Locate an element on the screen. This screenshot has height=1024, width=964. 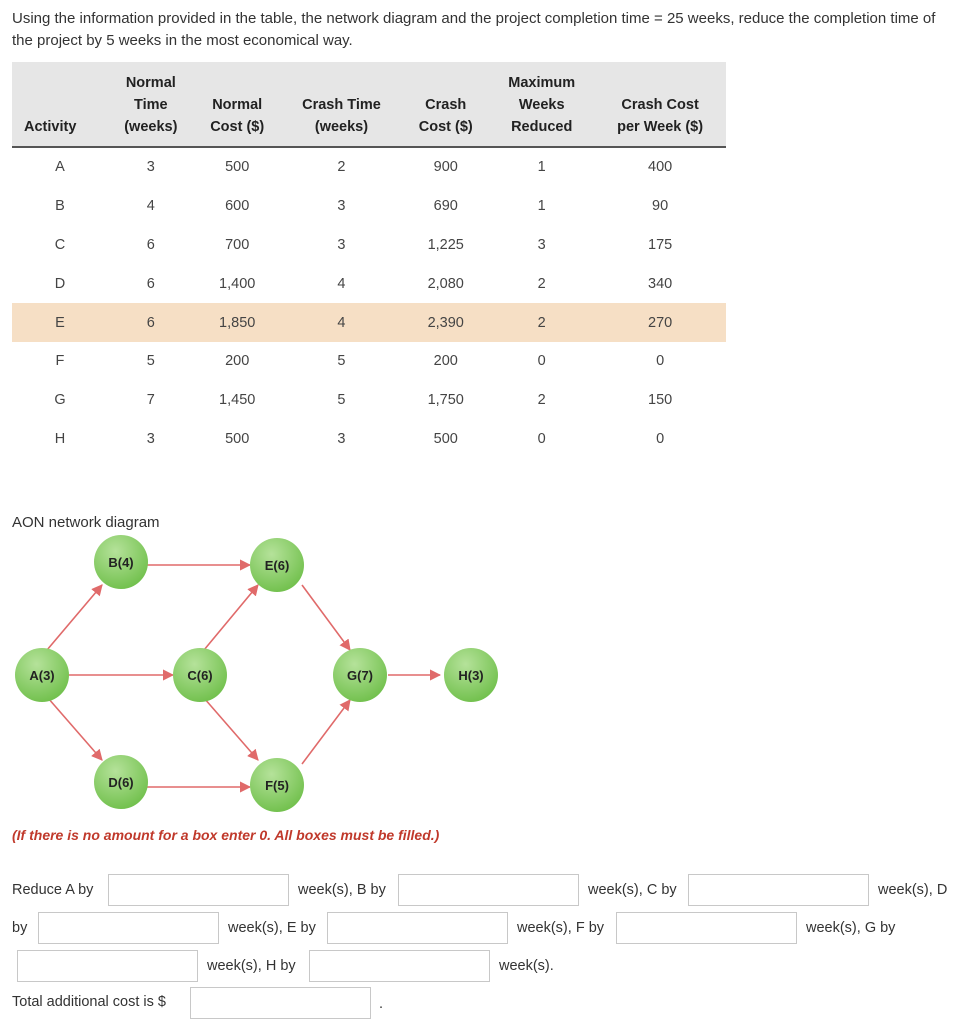
f-by-label: week(s), F by is located at coordinates (561, 928).